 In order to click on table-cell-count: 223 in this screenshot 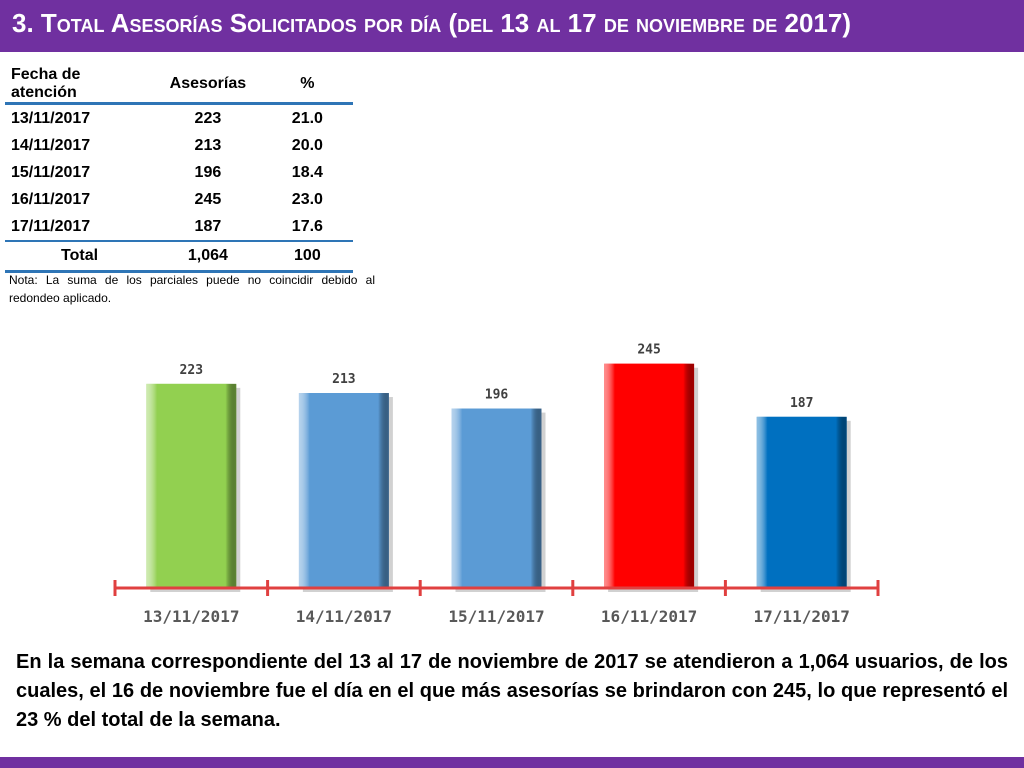, I will do `click(208, 118)`.